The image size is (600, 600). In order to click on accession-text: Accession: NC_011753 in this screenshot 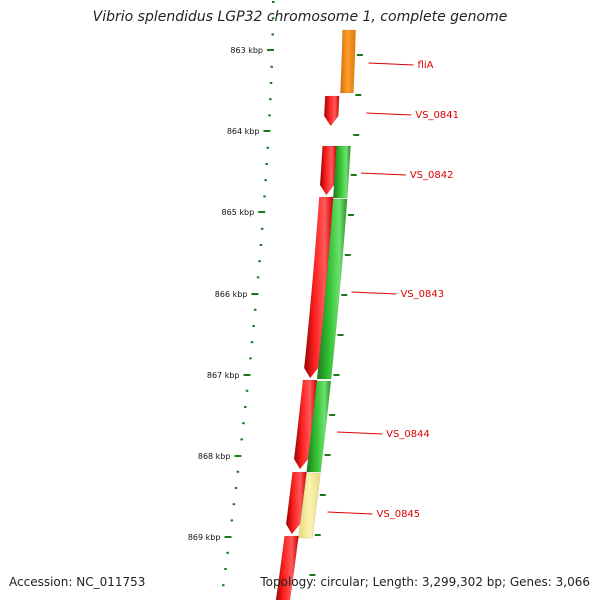, I will do `click(77, 582)`.